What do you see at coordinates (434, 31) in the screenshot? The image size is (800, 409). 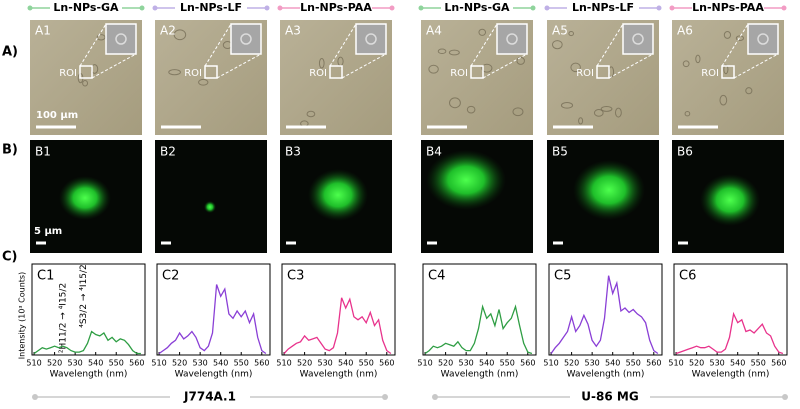 I see `panel-label: A4` at bounding box center [434, 31].